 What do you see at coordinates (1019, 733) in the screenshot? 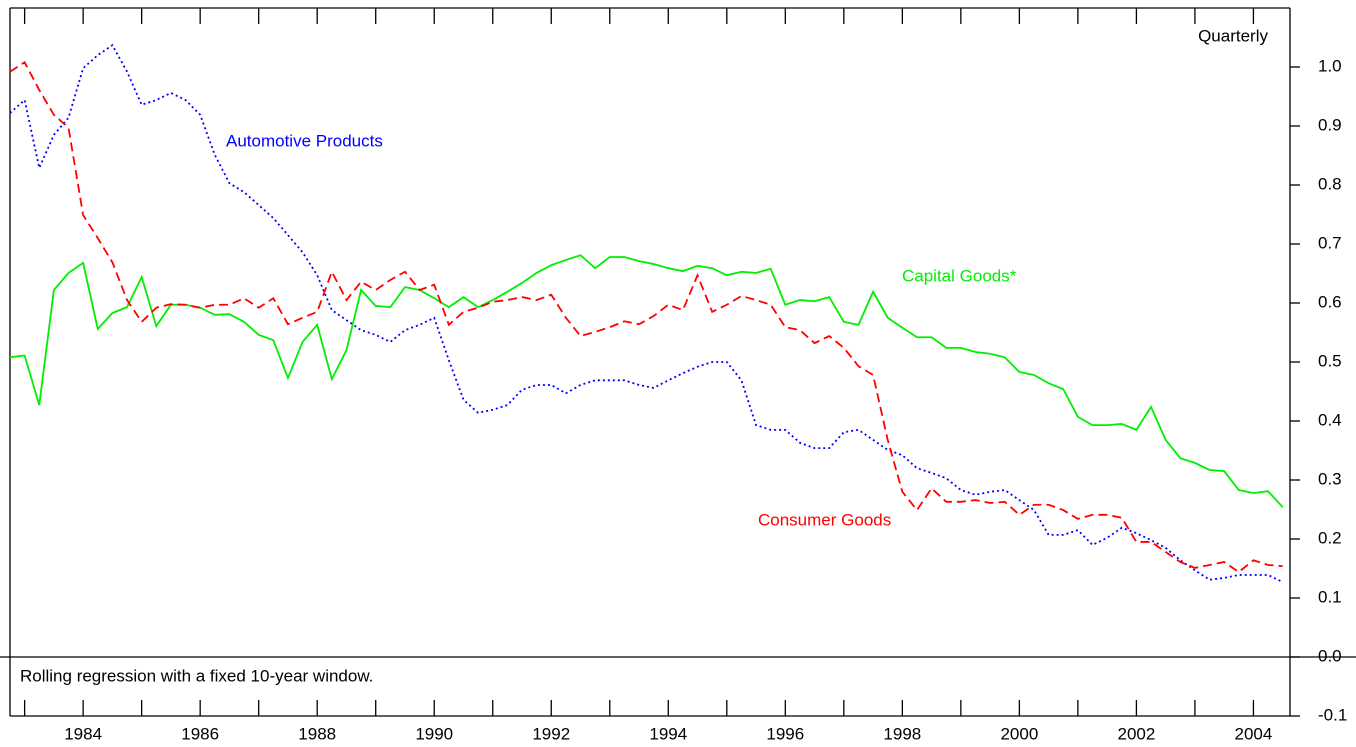
I see `x-tick-label: 2000` at bounding box center [1019, 733].